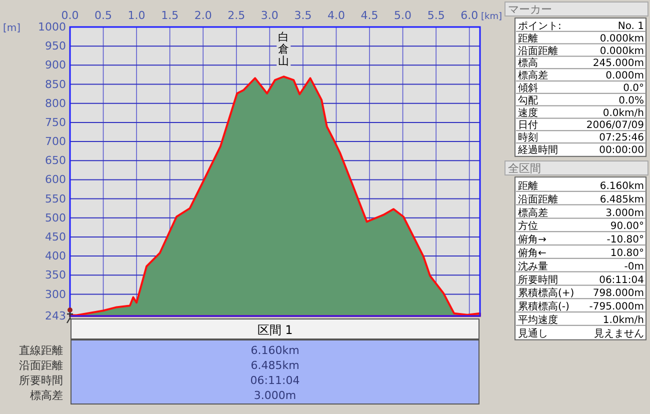 This screenshot has width=650, height=414. What do you see at coordinates (55, 256) in the screenshot?
I see `y-tick-label: 400` at bounding box center [55, 256].